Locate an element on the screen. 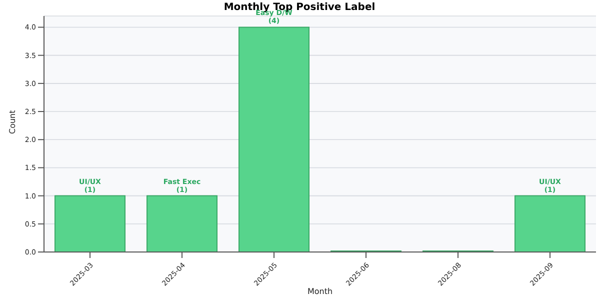 The height and width of the screenshot is (298, 599). y-axis-title: Count is located at coordinates (12, 122).